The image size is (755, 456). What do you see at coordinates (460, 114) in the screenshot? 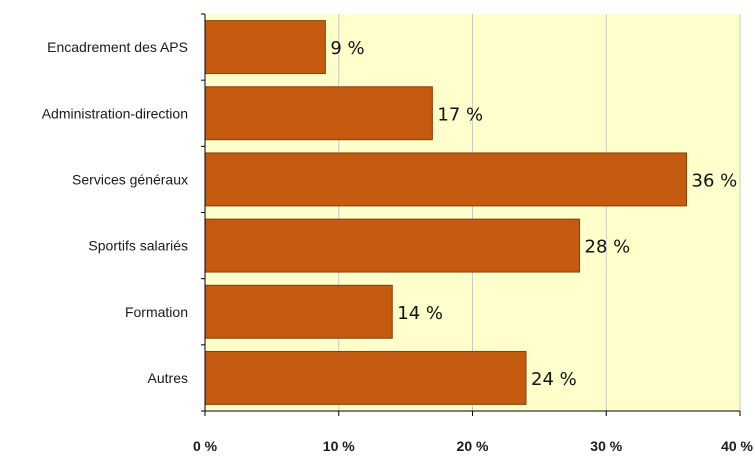
I see `data-label: 17 %` at bounding box center [460, 114].